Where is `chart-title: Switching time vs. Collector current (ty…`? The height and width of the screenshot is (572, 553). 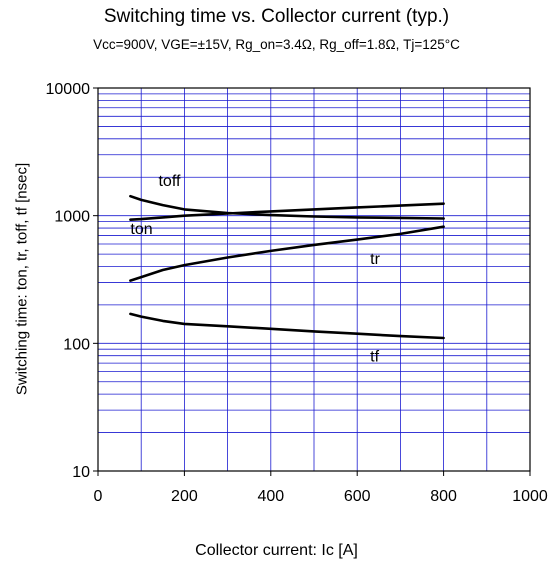 chart-title: Switching time vs. Collector current (ty… is located at coordinates (276, 16).